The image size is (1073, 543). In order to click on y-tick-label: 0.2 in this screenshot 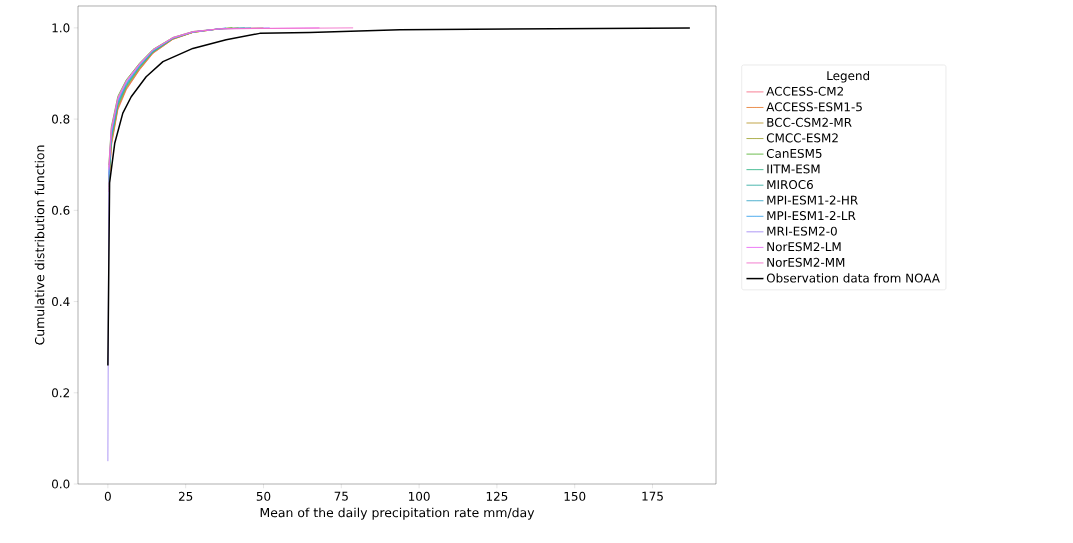, I will do `click(61, 393)`.